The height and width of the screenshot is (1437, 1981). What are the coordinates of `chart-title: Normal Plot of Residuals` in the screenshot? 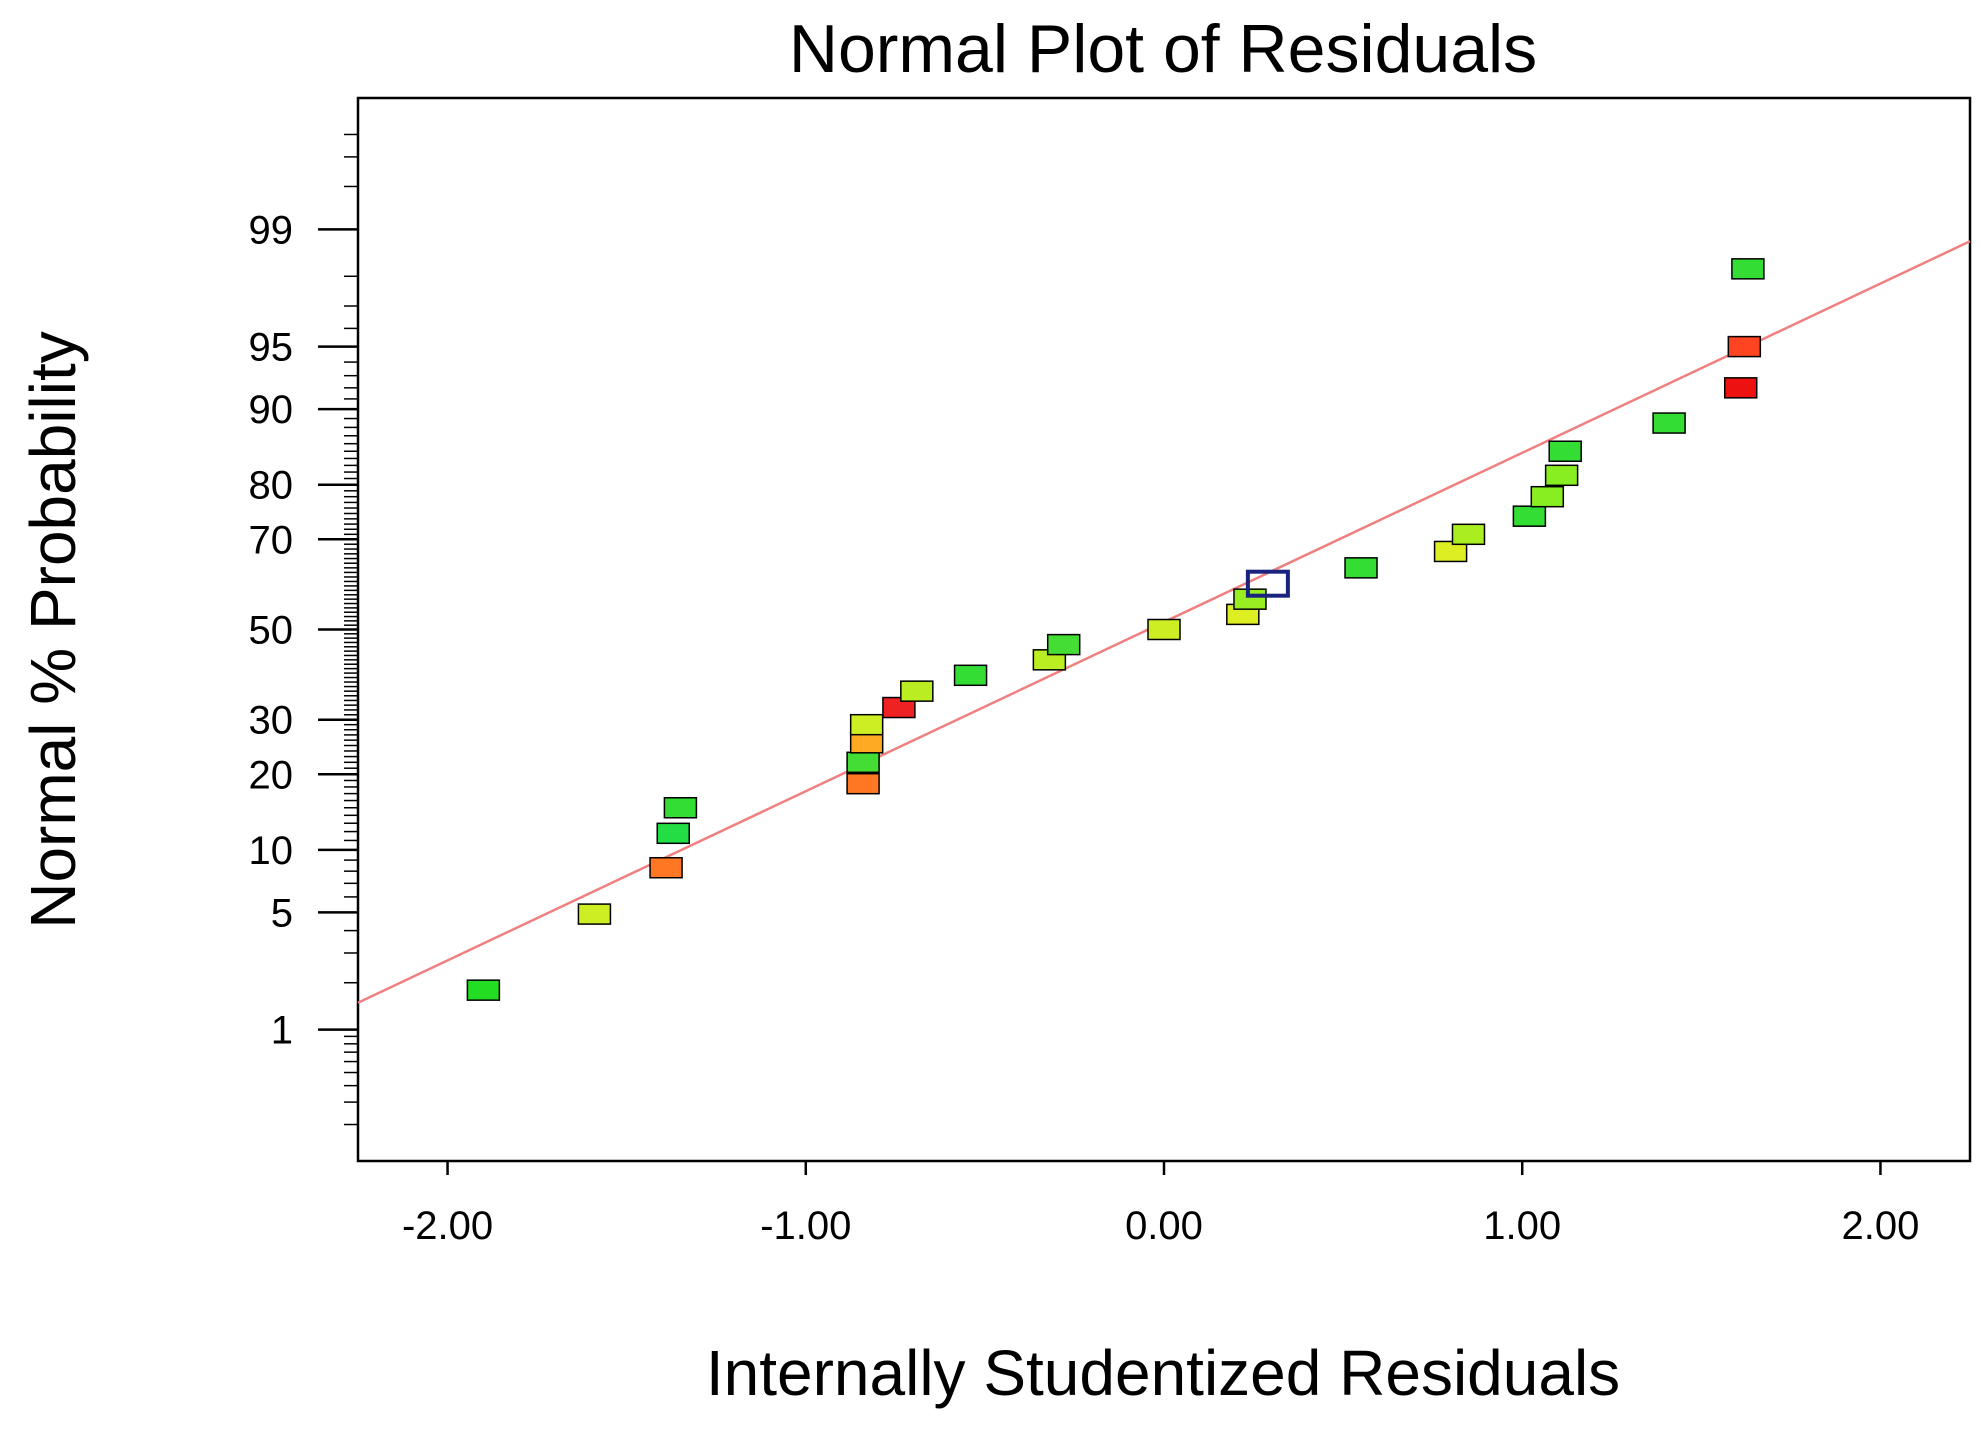 It's located at (1163, 49).